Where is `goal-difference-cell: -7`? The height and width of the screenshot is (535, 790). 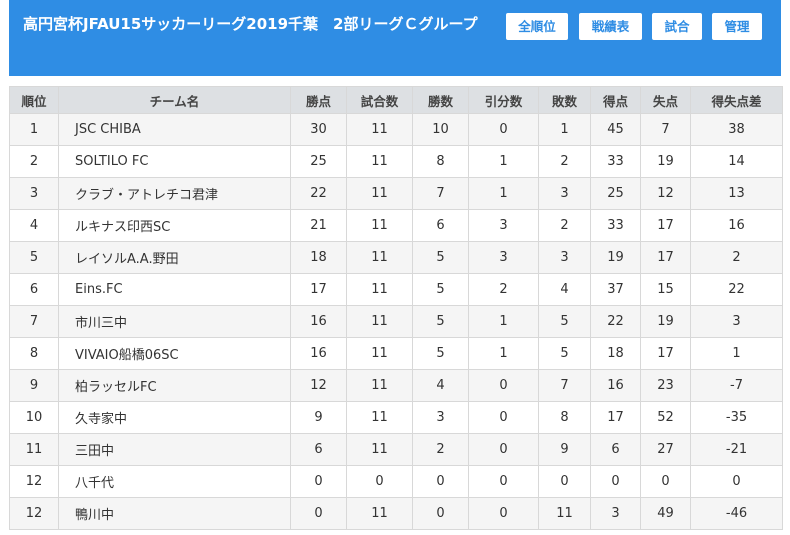
goal-difference-cell: -7 is located at coordinates (736, 385).